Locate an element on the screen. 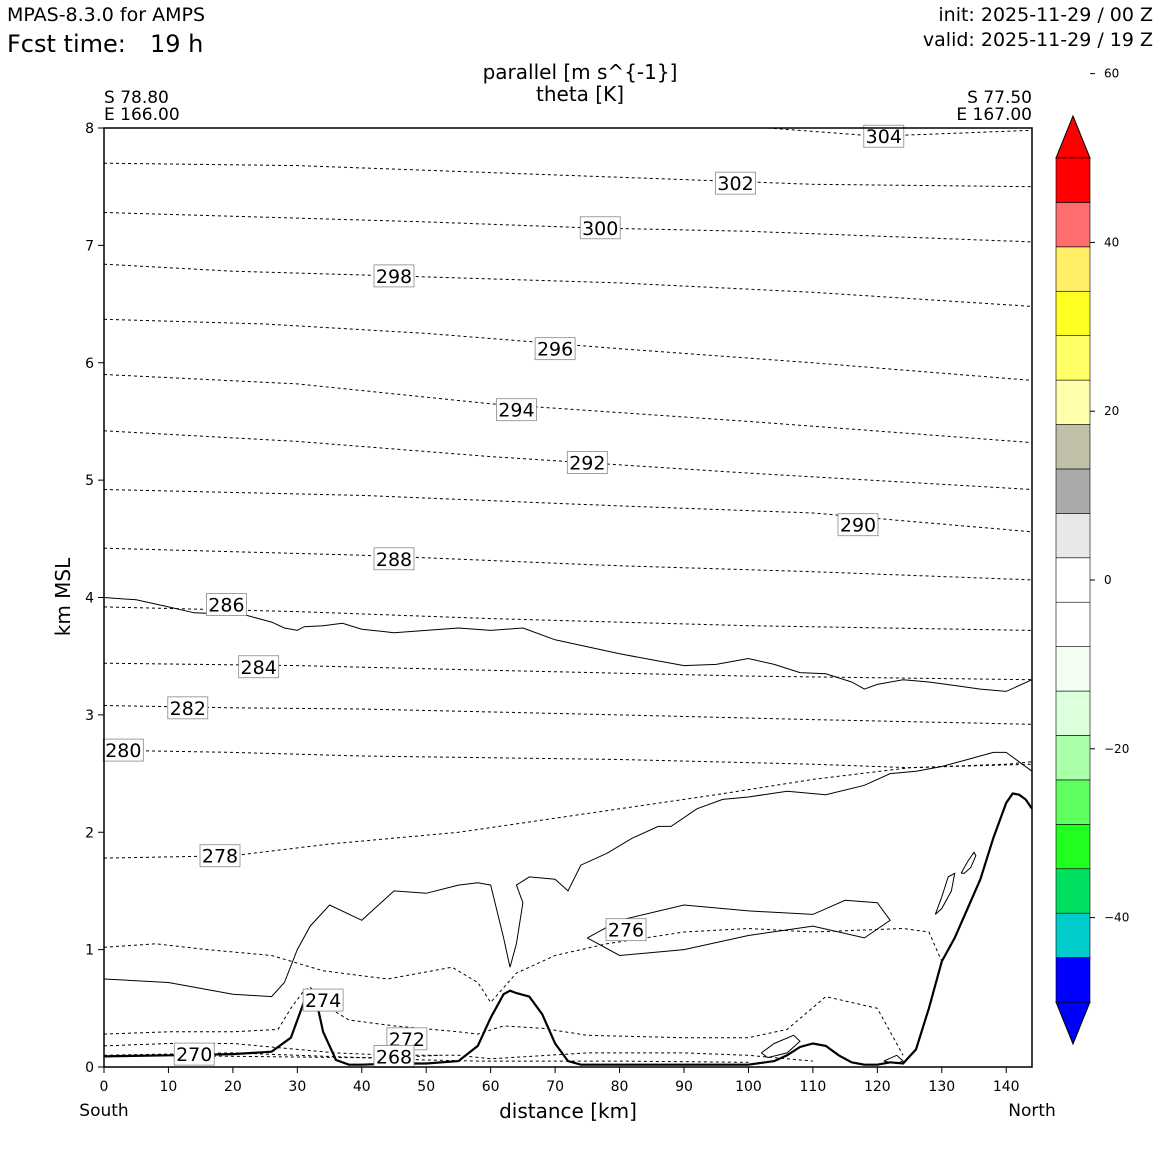  colorbar-tick-label: 20 is located at coordinates (1111, 411).